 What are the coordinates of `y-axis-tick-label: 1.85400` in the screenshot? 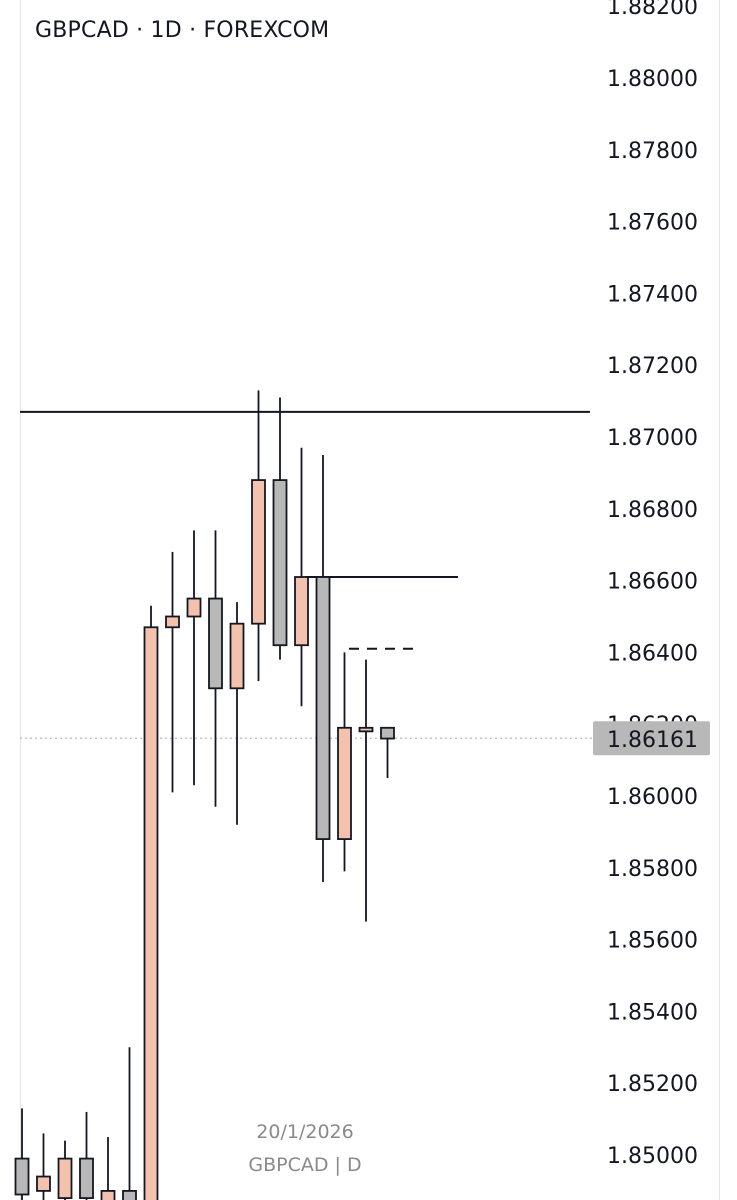 It's located at (652, 1012).